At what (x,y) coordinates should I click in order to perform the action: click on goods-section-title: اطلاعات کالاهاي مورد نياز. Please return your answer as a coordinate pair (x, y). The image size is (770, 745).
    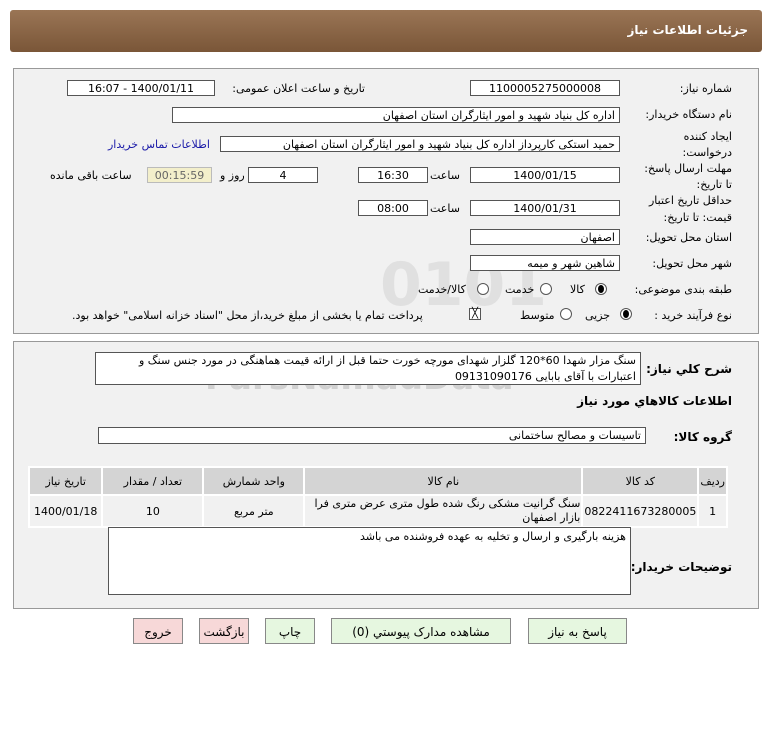
    Looking at the image, I should click on (654, 401).